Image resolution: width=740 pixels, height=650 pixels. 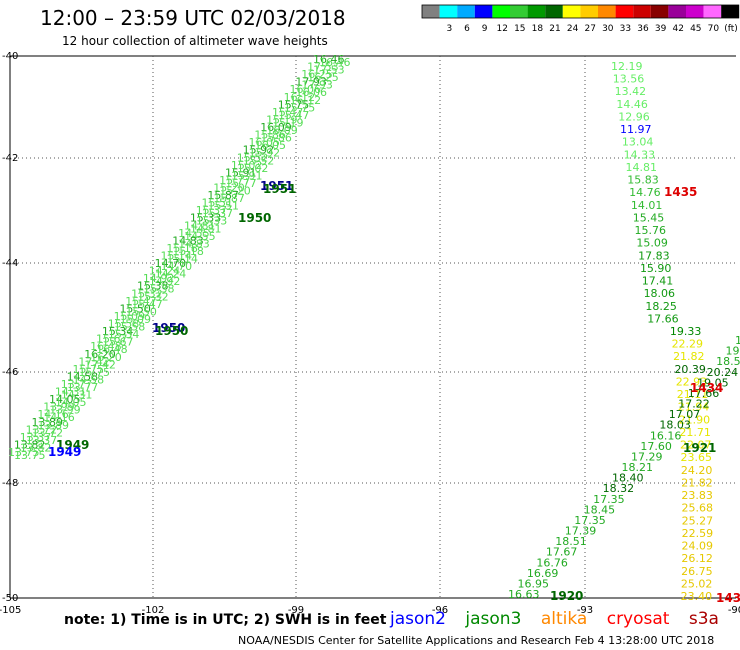 What do you see at coordinates (634, 116) in the screenshot?
I see `swh-label-east: 12.96` at bounding box center [634, 116].